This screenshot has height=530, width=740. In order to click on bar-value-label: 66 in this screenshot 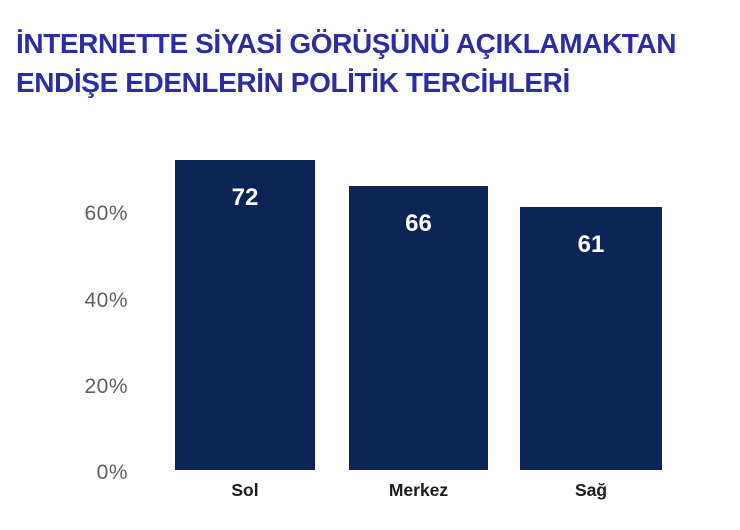, I will do `click(418, 223)`.